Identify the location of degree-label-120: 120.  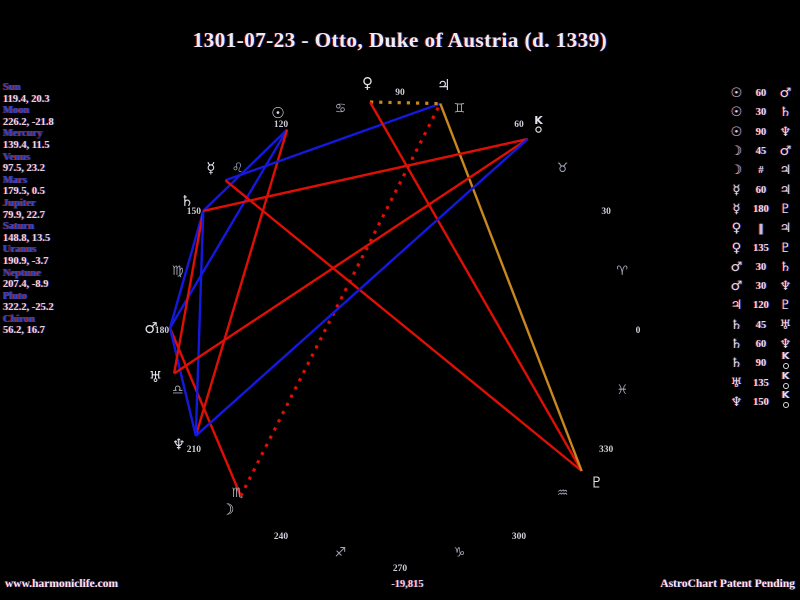
(281, 125).